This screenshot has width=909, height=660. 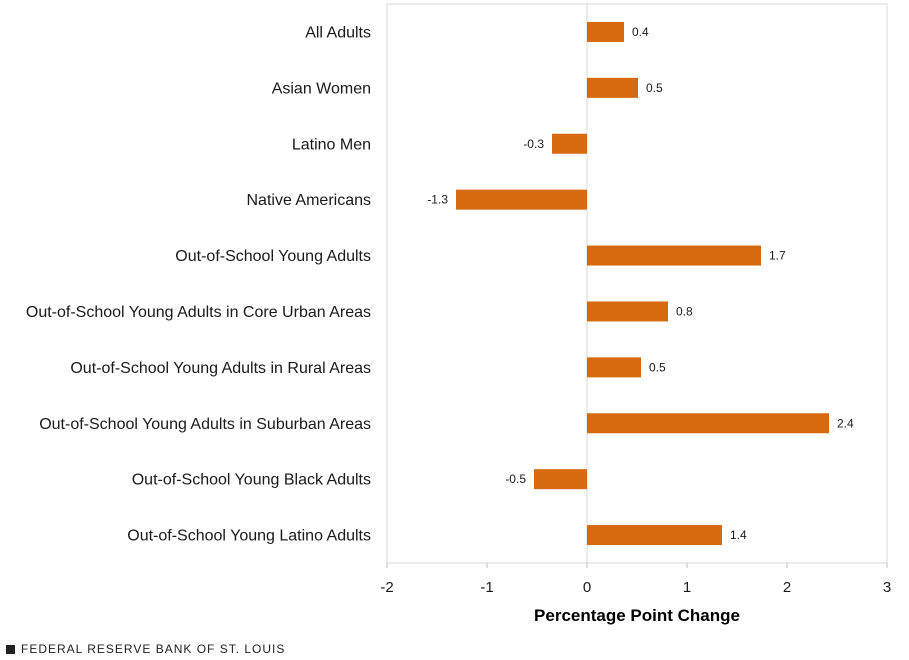 What do you see at coordinates (515, 479) in the screenshot?
I see `data-label: -0.5` at bounding box center [515, 479].